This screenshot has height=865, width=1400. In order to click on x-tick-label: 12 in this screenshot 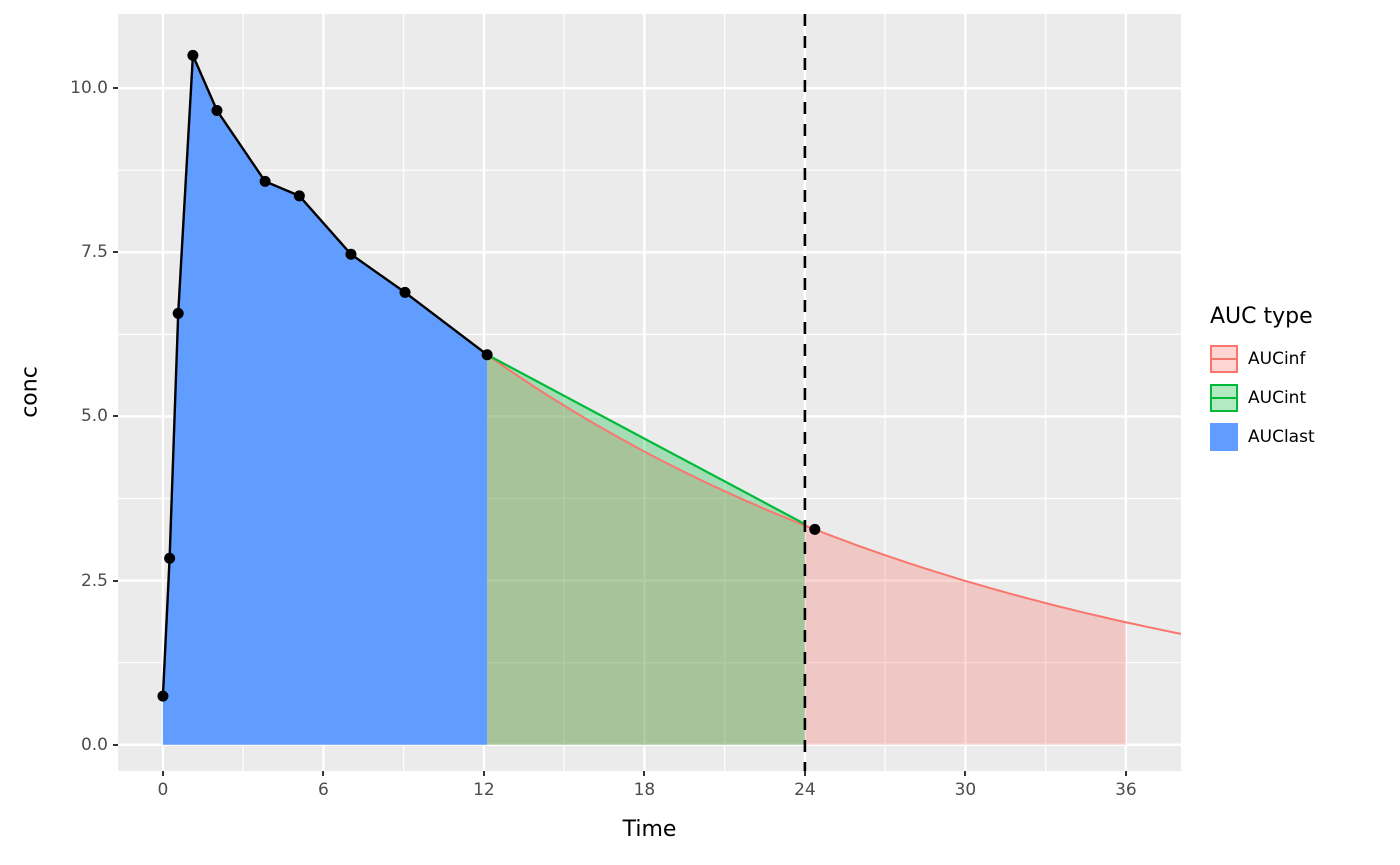, I will do `click(484, 790)`.